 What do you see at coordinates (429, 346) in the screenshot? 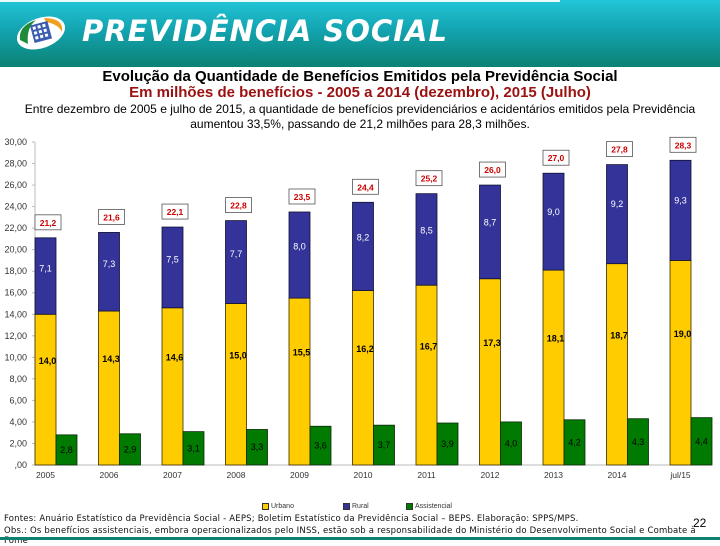
I see `data-label-urbano: 16,7` at bounding box center [429, 346].